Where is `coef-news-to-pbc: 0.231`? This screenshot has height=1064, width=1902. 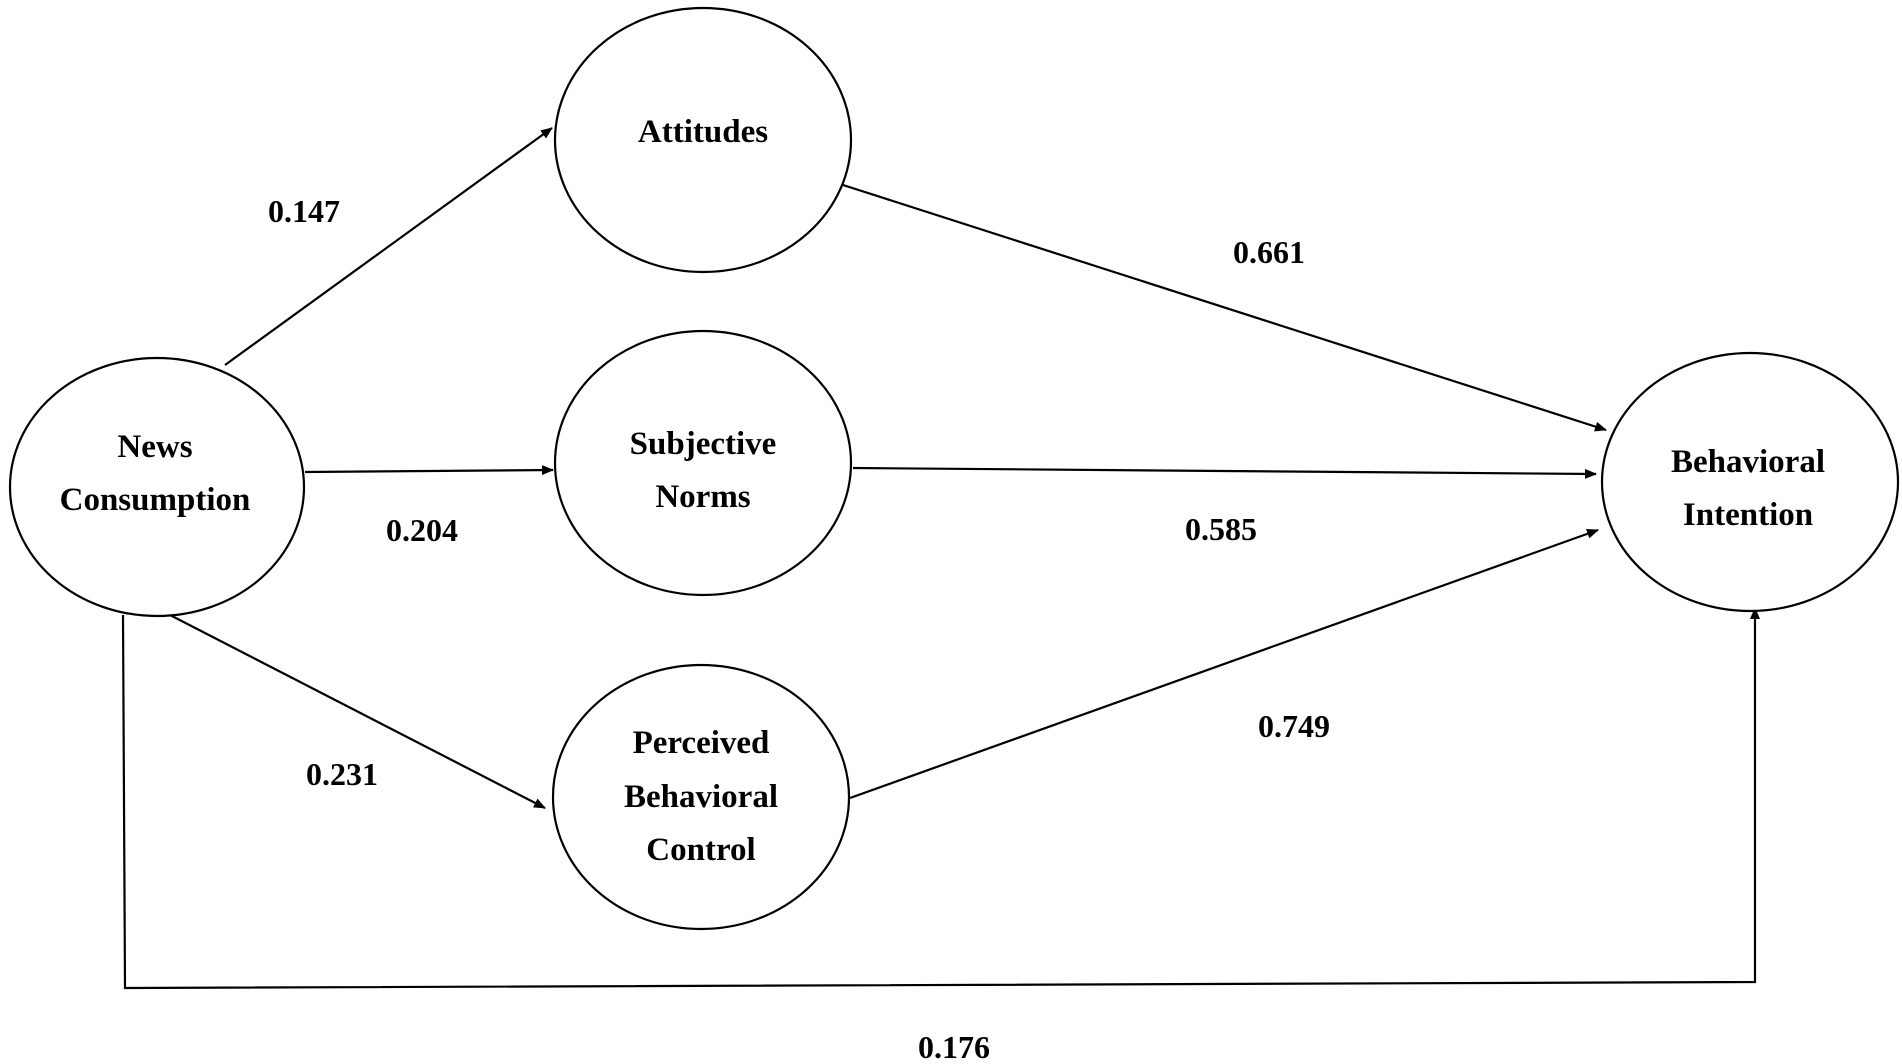
coef-news-to-pbc: 0.231 is located at coordinates (342, 774).